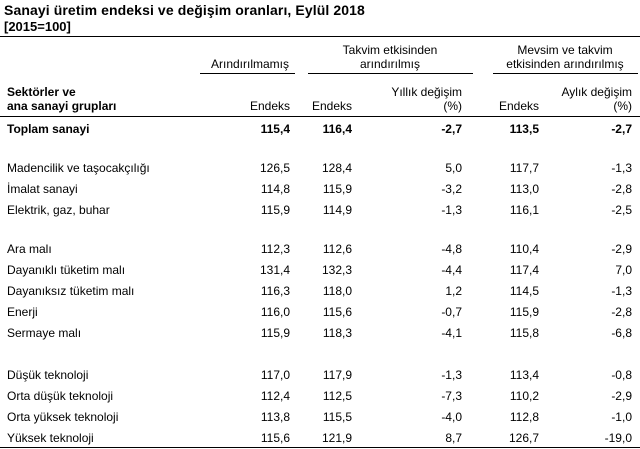 Image resolution: width=640 pixels, height=449 pixels. Describe the element at coordinates (524, 129) in the screenshot. I see `cell-seasonal-index: 113,5` at that location.